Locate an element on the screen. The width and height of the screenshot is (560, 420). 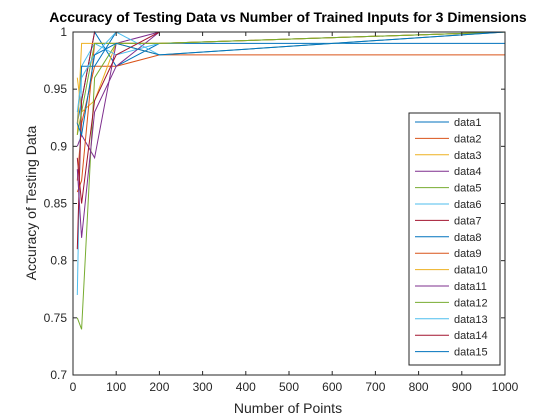
legend-label: data9 is located at coordinates (468, 254).